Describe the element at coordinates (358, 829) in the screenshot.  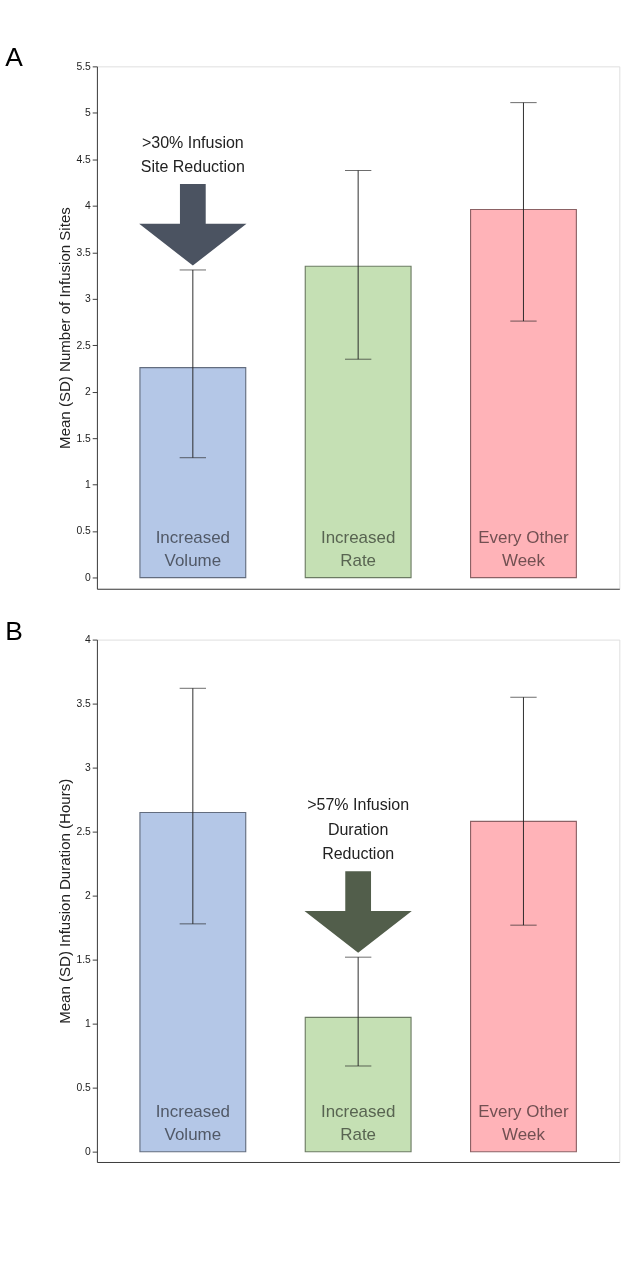
I see `annotation: >57% Infusion Duration Reduction` at that location.